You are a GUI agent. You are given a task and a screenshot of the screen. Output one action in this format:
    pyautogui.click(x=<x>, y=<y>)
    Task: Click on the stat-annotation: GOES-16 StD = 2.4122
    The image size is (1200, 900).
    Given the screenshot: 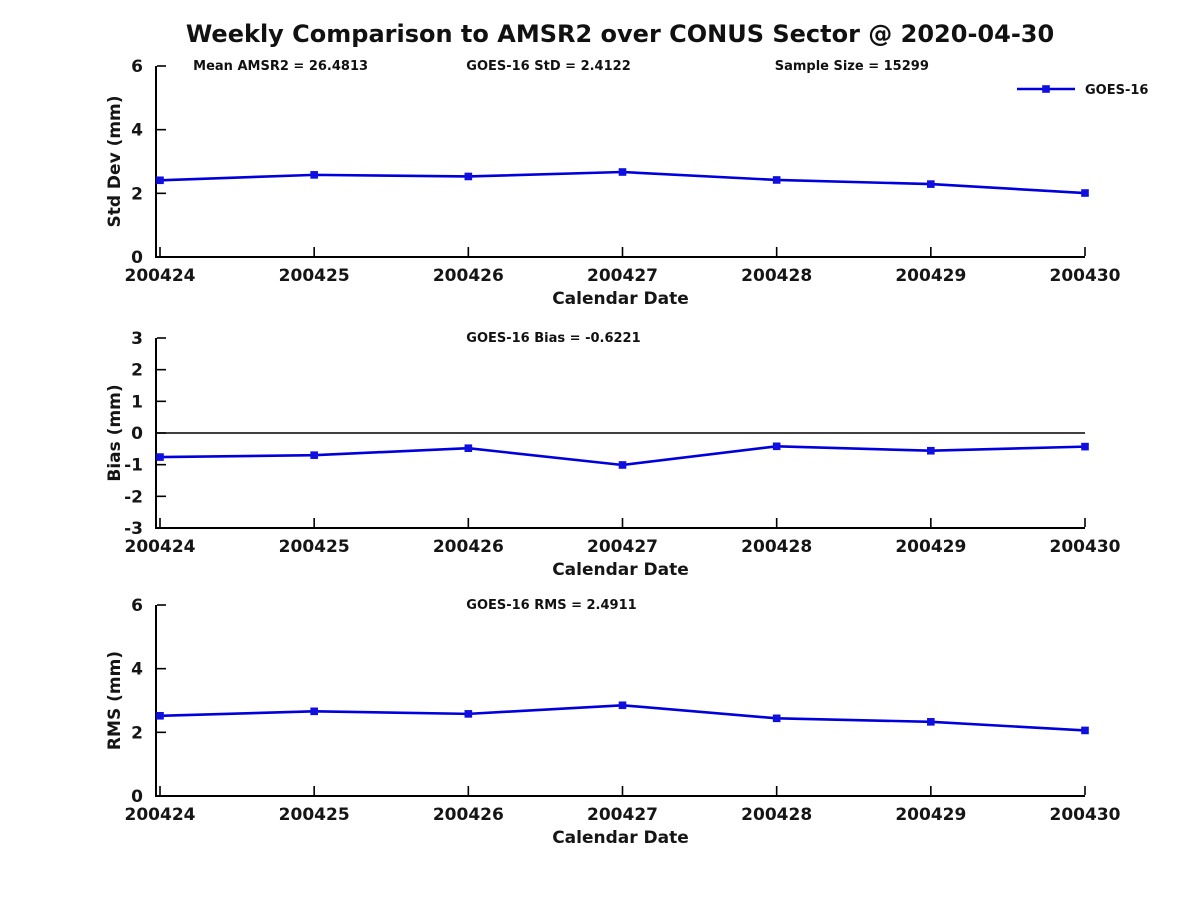 What is the action you would take?
    pyautogui.click(x=548, y=66)
    